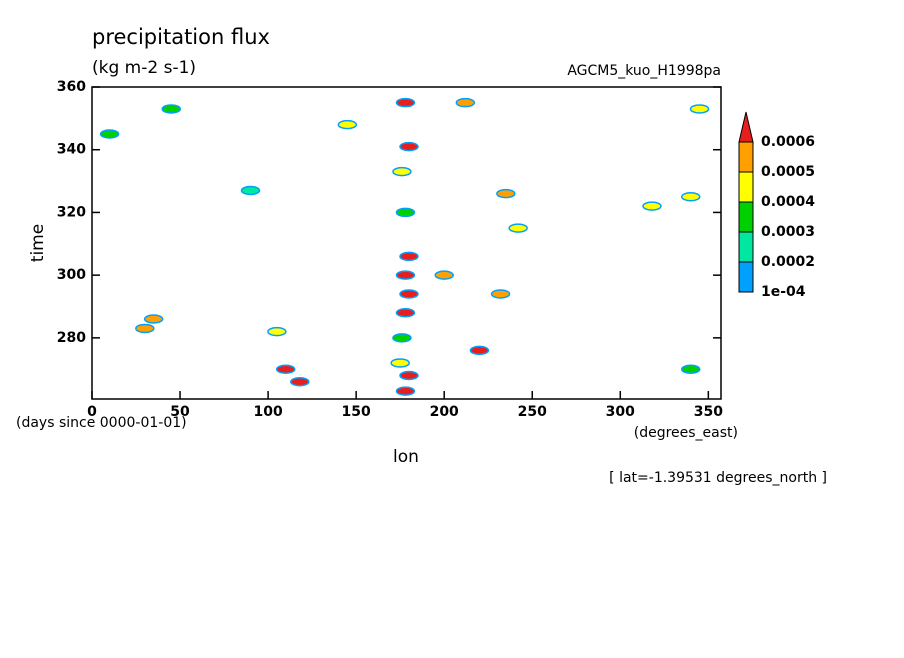 This screenshot has height=658, width=904. What do you see at coordinates (708, 412) in the screenshot?
I see `x-tick-label: 350` at bounding box center [708, 412].